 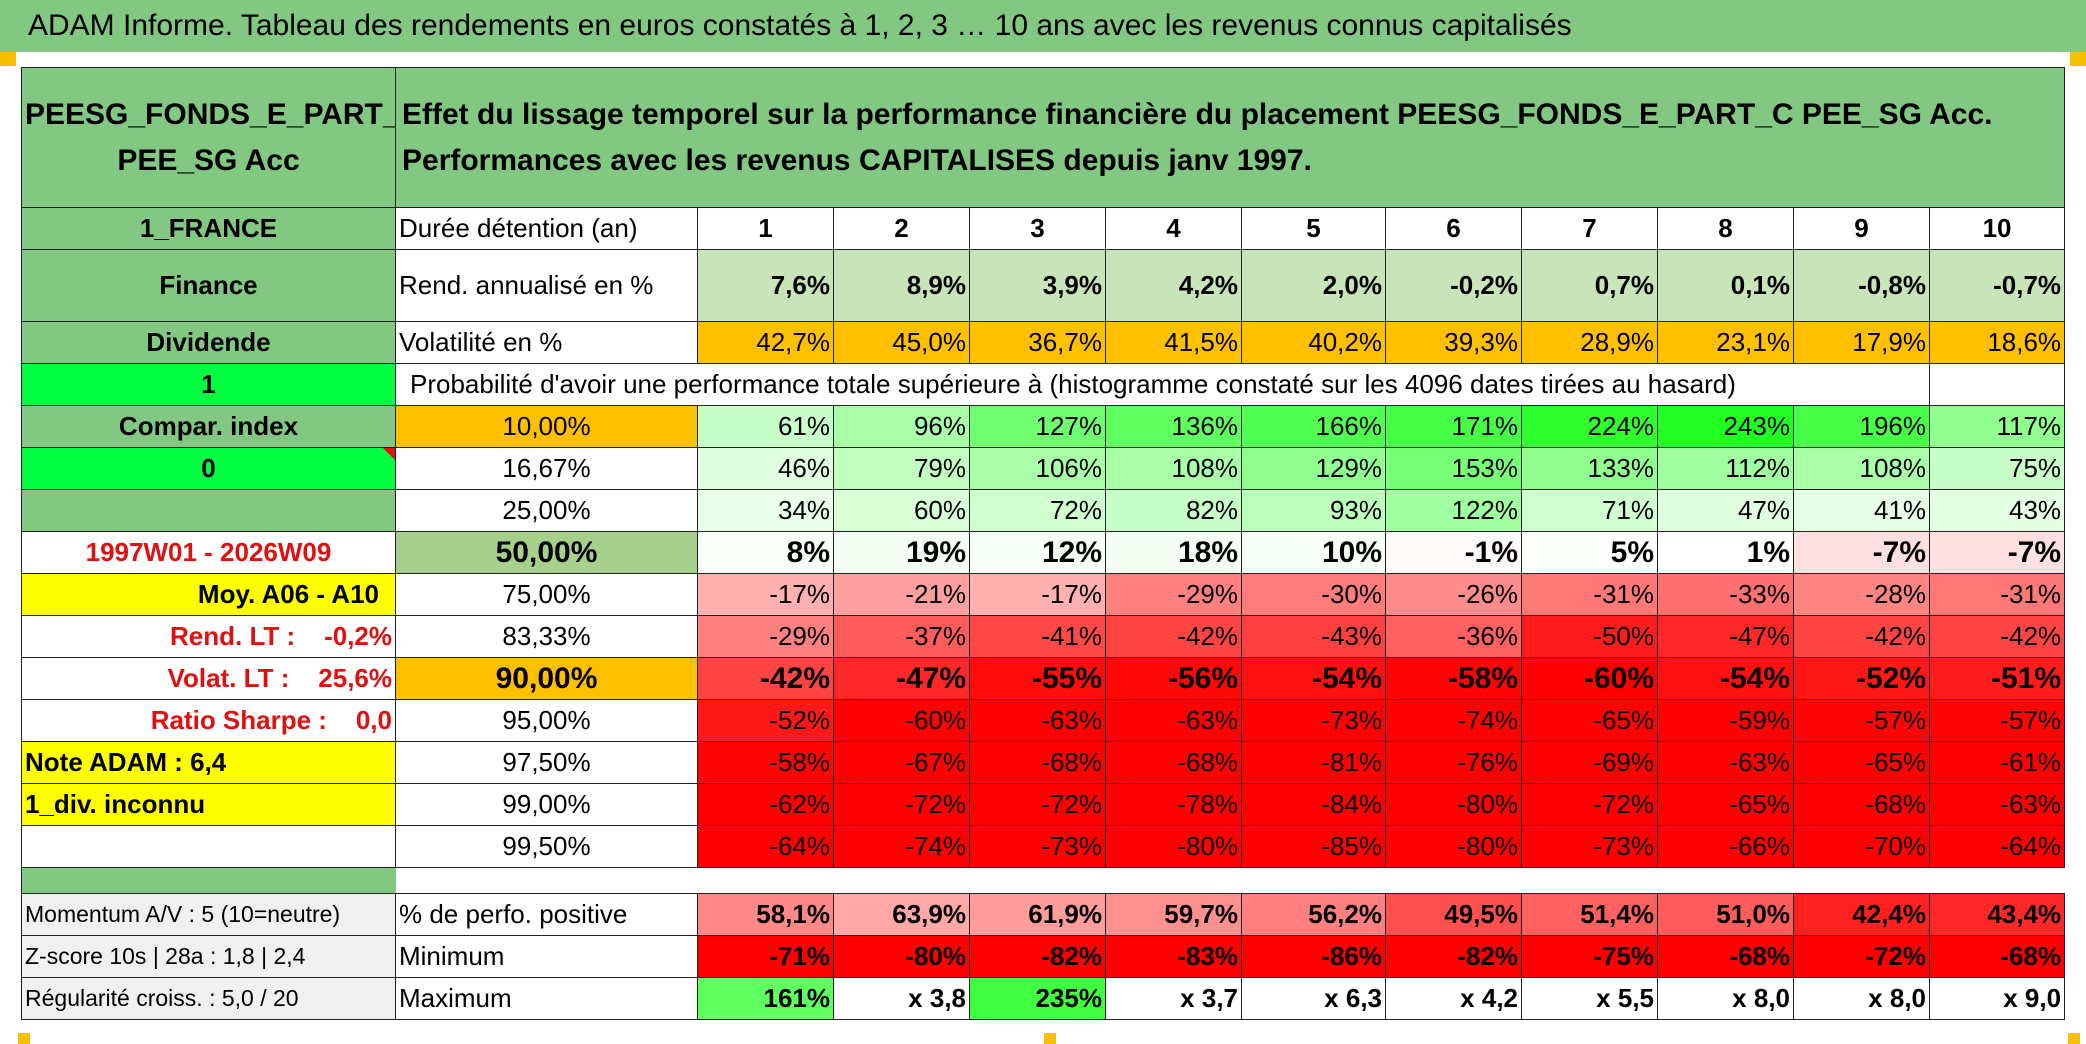 What do you see at coordinates (208, 998) in the screenshot?
I see `regularity-indicator: Régularité croiss. : 5,0 / 20` at bounding box center [208, 998].